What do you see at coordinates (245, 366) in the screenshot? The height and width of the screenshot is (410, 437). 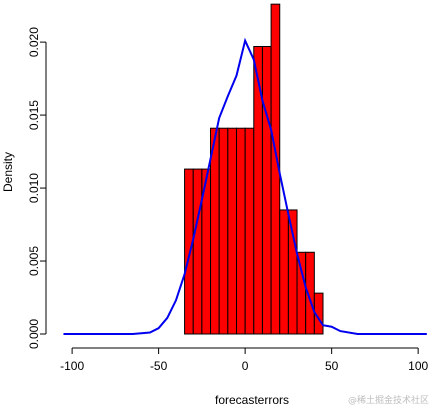 I see `x-tick-label: 0` at bounding box center [245, 366].